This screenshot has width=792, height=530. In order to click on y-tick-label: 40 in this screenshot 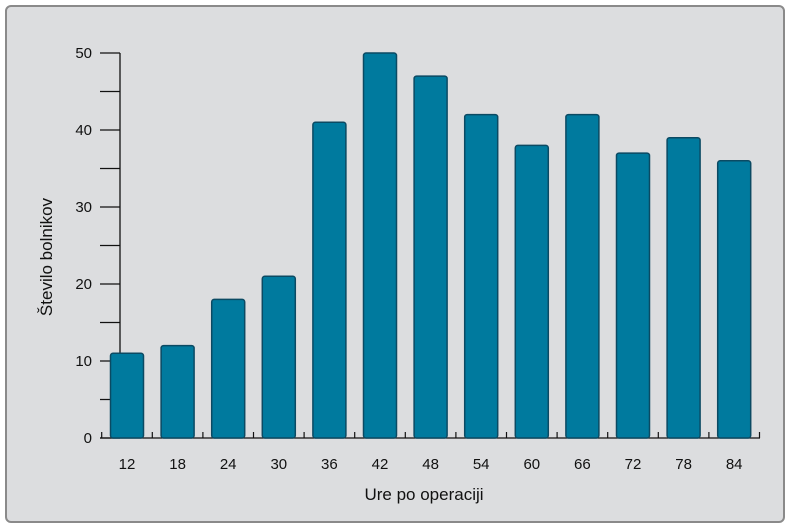, I will do `click(83, 130)`.